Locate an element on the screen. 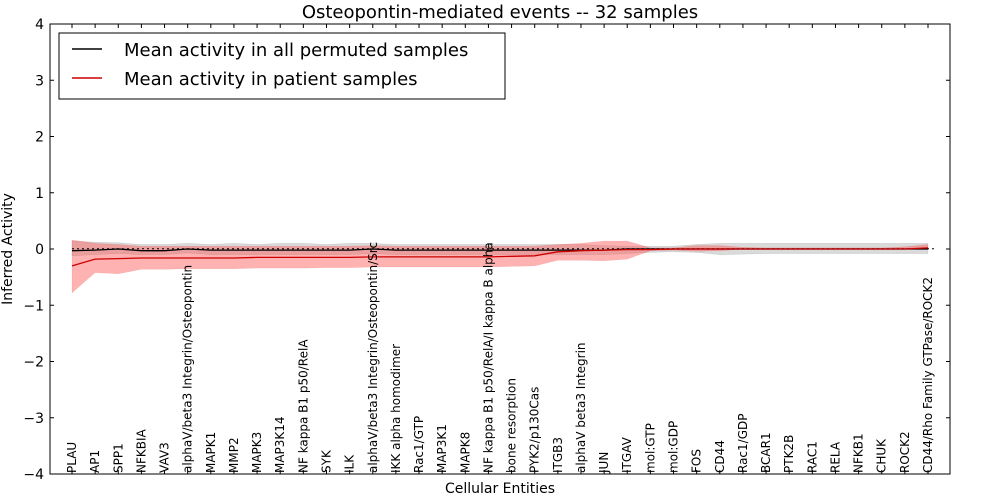  y-tick-label: 0 is located at coordinates (39, 250).